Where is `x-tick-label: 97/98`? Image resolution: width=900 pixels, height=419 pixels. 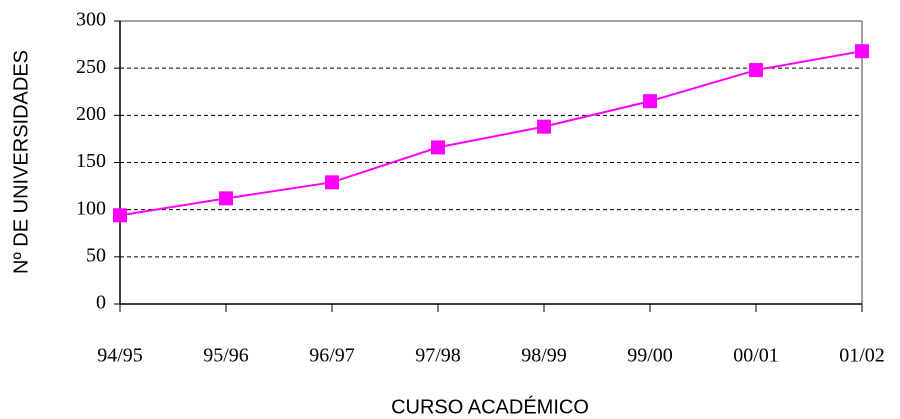 x-tick-label: 97/98 is located at coordinates (438, 356).